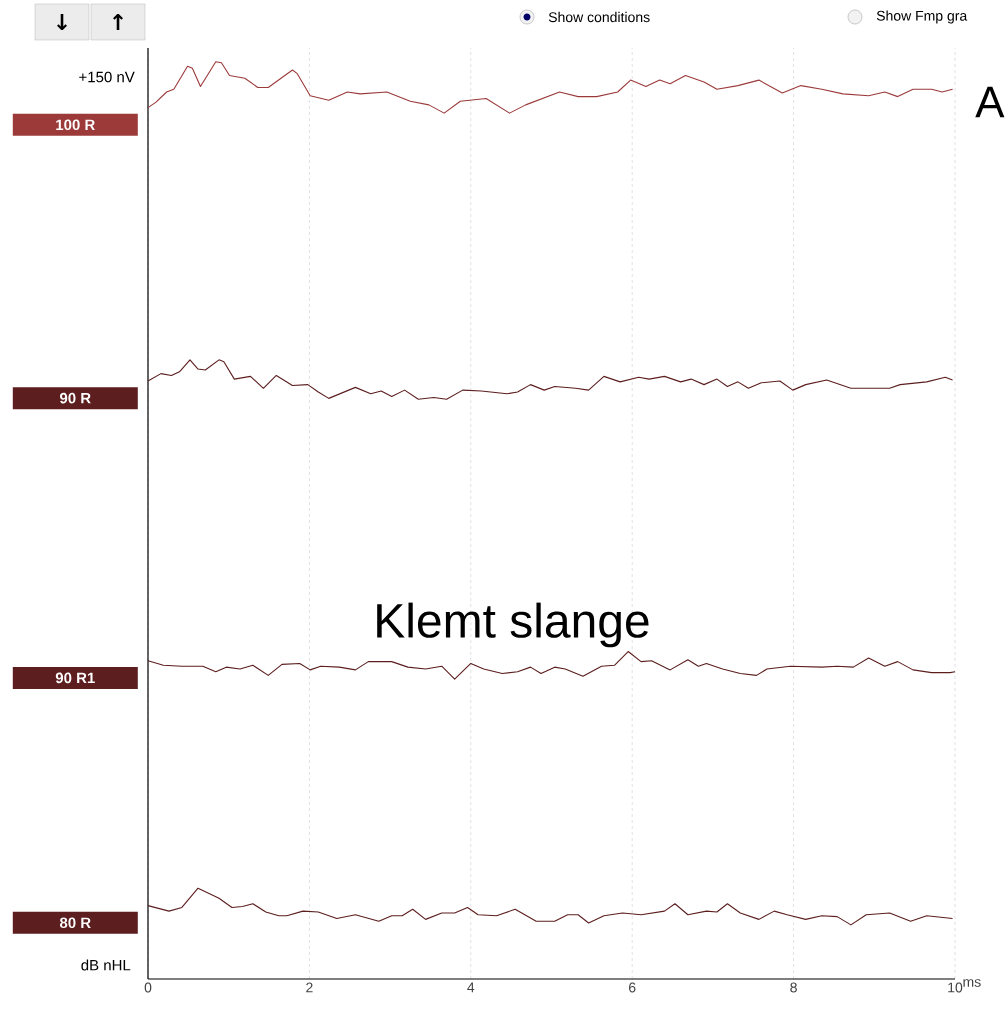  Describe the element at coordinates (148, 987) in the screenshot. I see `x-tick-label: 0` at that location.